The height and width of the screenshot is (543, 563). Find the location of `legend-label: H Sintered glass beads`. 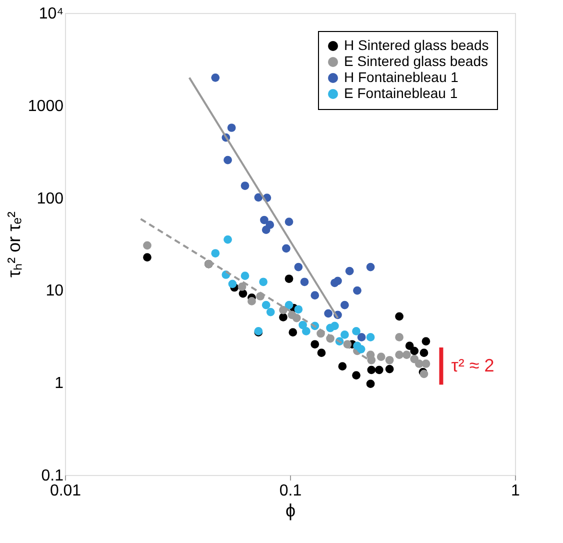

legend-label: H Sintered glass beads is located at coordinates (416, 45).